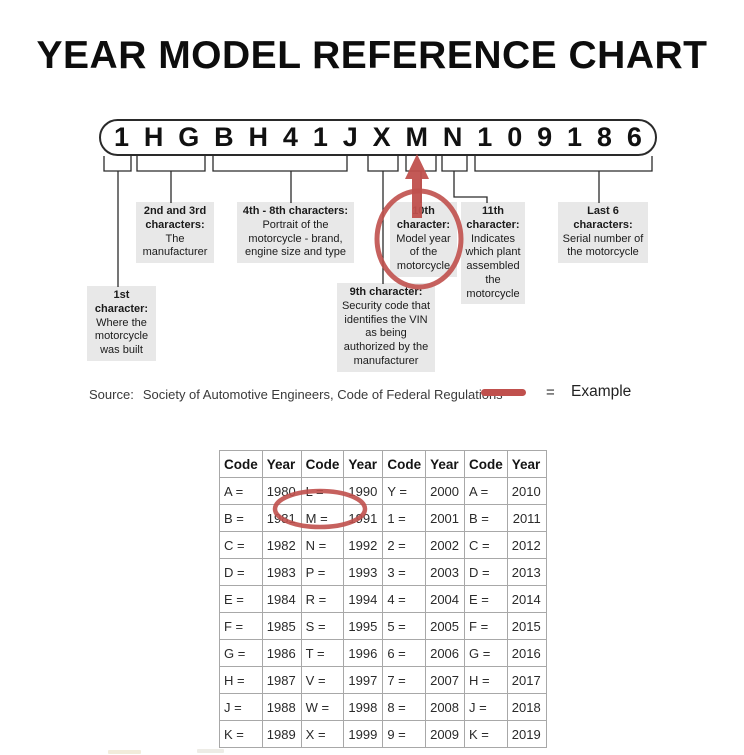  Describe the element at coordinates (526, 734) in the screenshot. I see `table-cell: 2019` at that location.